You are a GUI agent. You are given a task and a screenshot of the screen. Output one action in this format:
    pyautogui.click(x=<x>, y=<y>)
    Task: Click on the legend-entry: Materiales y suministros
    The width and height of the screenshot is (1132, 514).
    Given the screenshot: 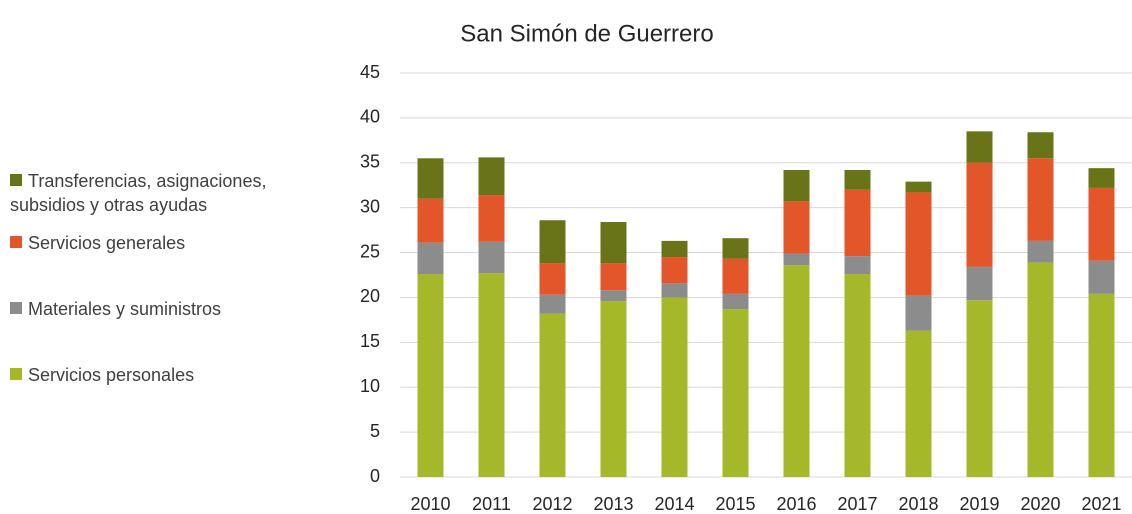 What is the action you would take?
    pyautogui.click(x=170, y=309)
    